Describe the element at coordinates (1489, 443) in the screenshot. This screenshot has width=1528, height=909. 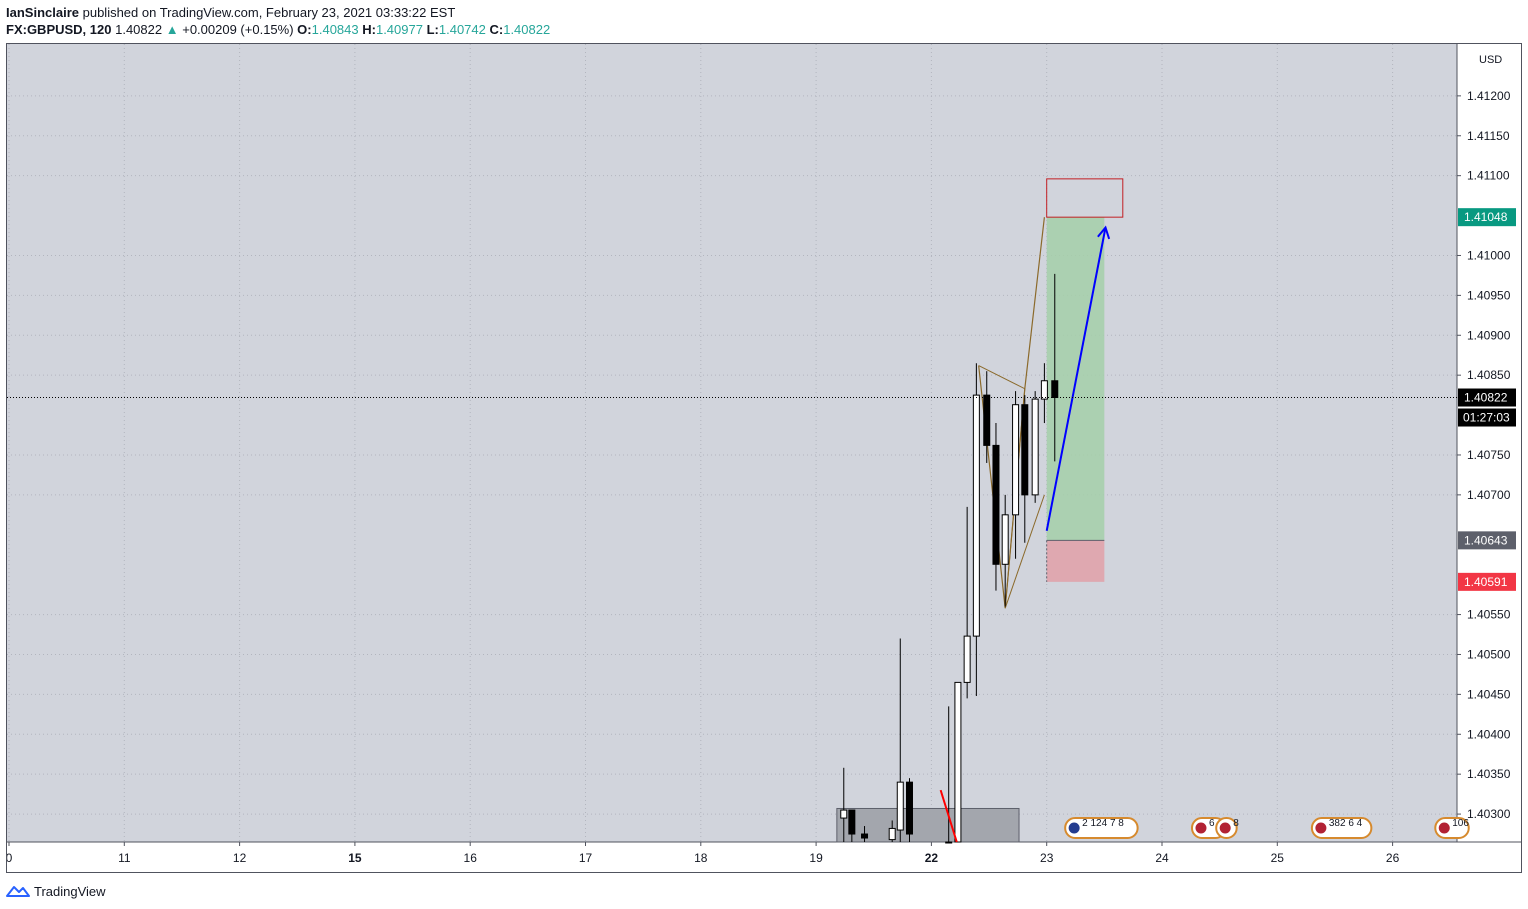
I see `price-axis` at that location.